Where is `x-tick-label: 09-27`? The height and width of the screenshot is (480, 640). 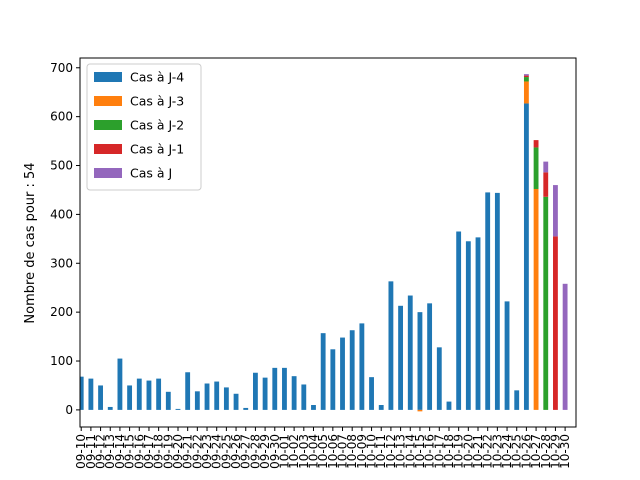 x-tick-label: 09-27 is located at coordinates (246, 451).